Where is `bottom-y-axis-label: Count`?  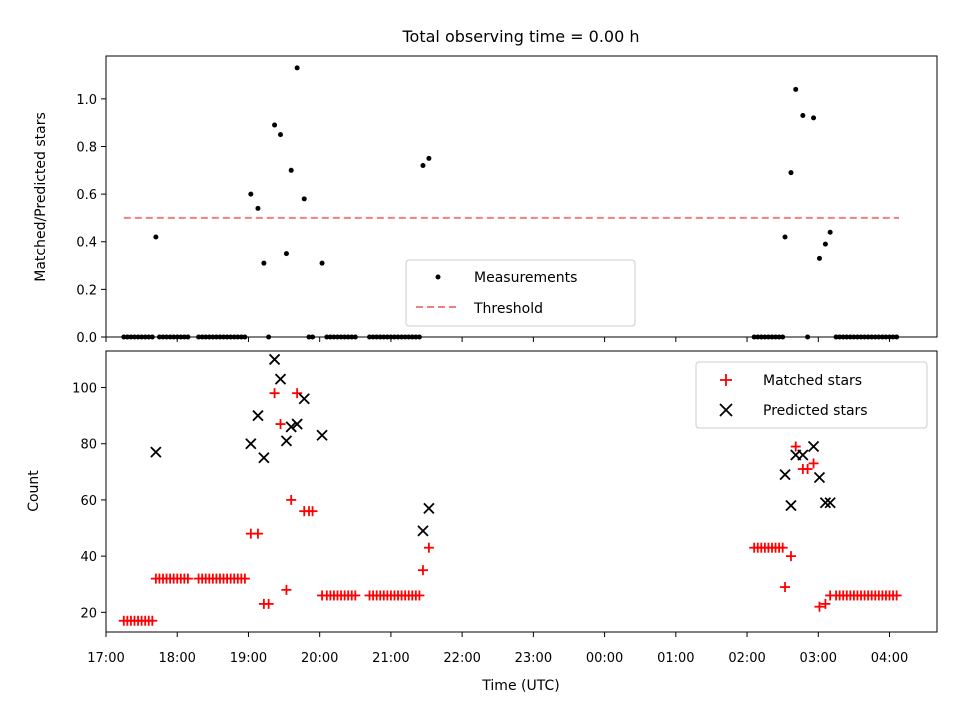
bottom-y-axis-label: Count is located at coordinates (34, 491).